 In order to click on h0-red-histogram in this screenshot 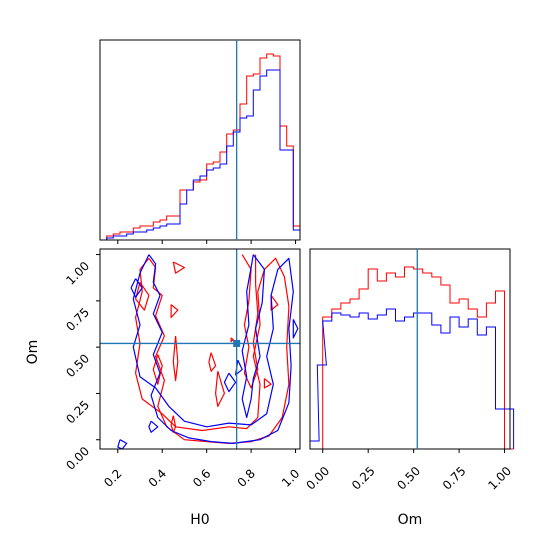, I will do `click(200, 147)`.